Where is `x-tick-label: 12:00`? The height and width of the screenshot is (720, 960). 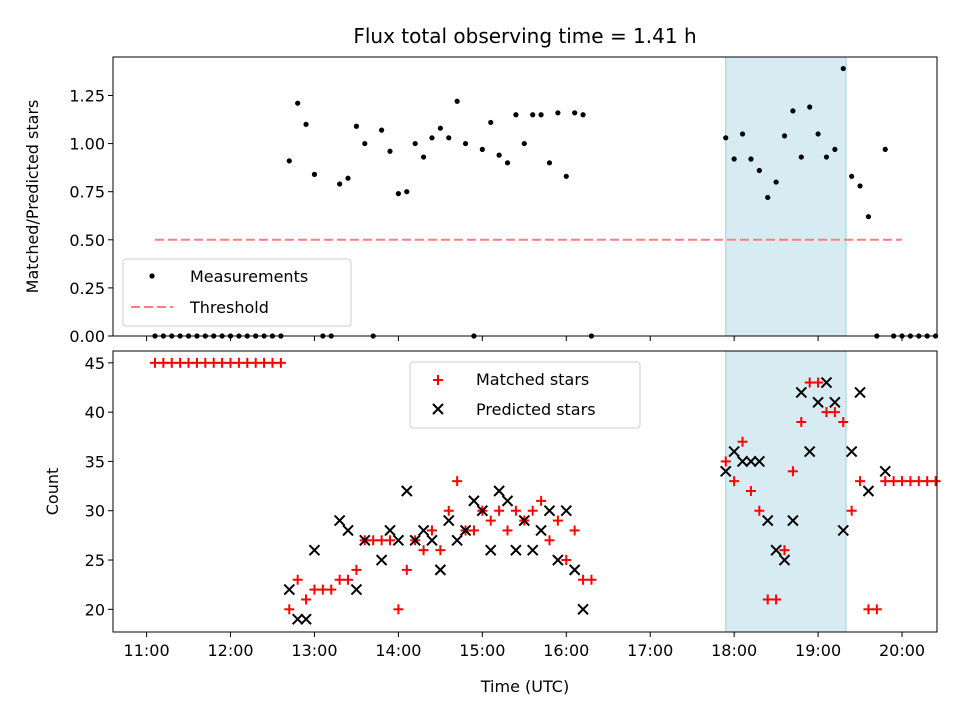 x-tick-label: 12:00 is located at coordinates (230, 650).